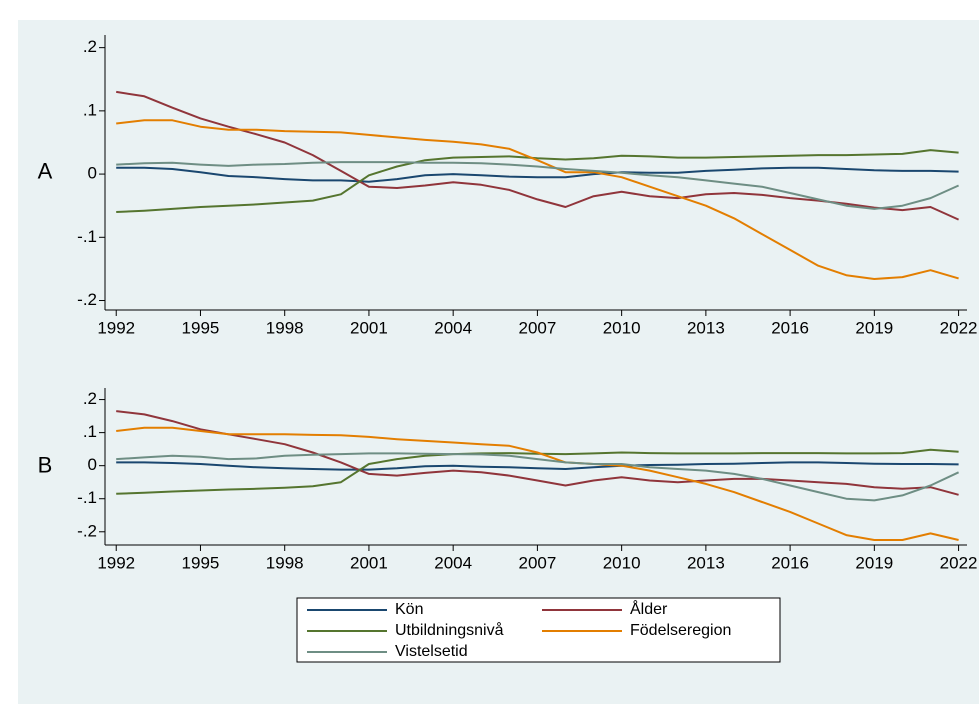 The width and height of the screenshot is (979, 709). I want to click on panel-label: A, so click(45, 170).